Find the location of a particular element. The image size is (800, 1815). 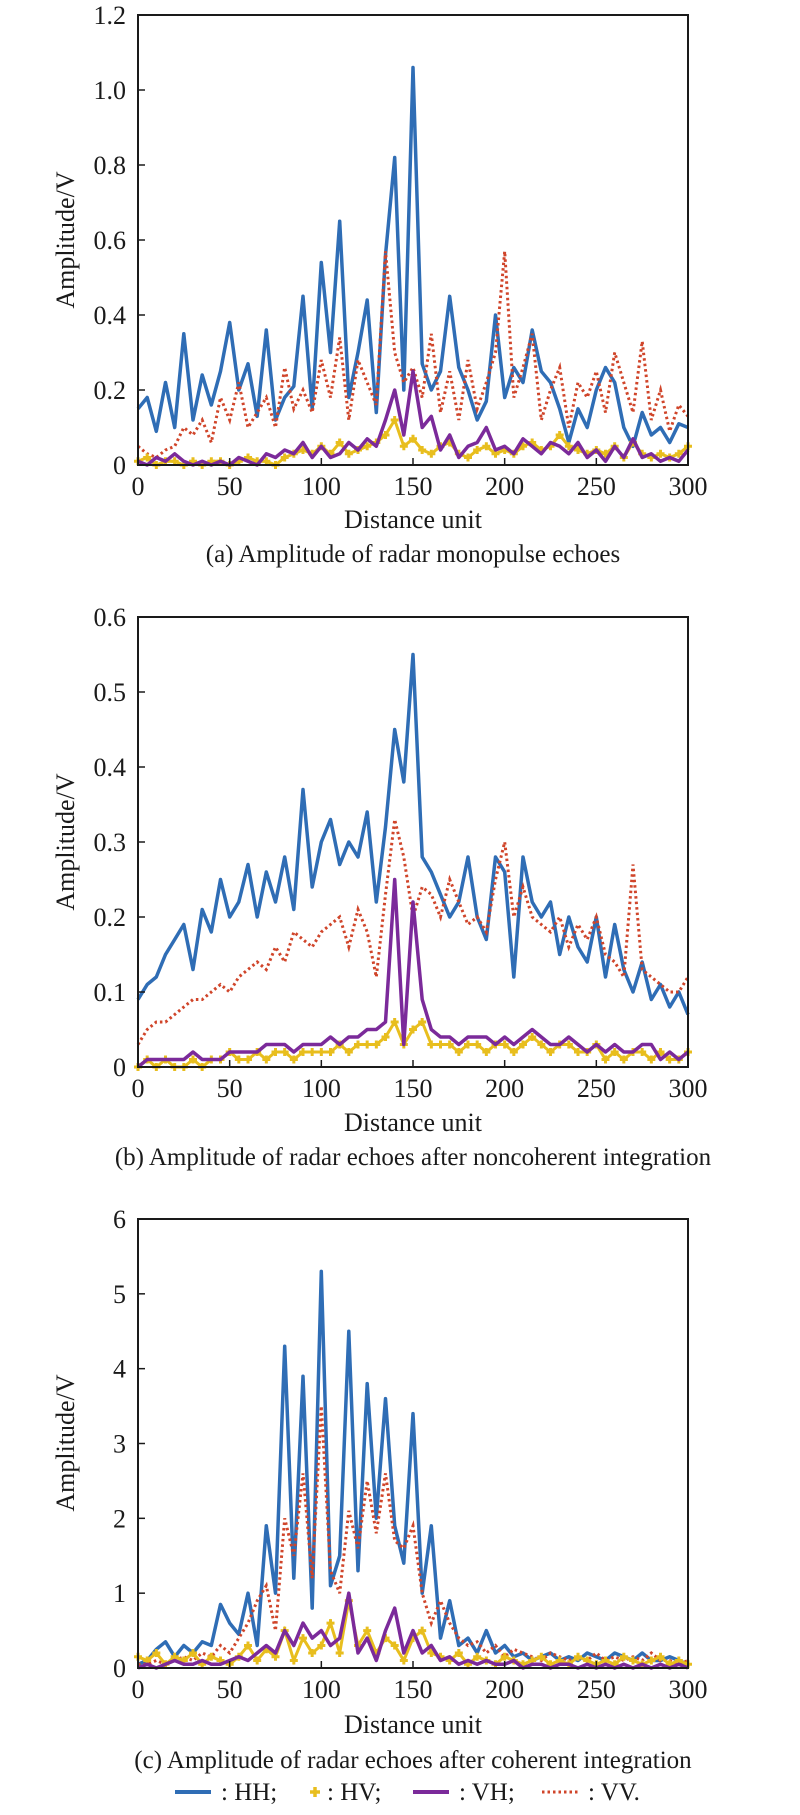

legend-label-hh: : HH; is located at coordinates (249, 1792).